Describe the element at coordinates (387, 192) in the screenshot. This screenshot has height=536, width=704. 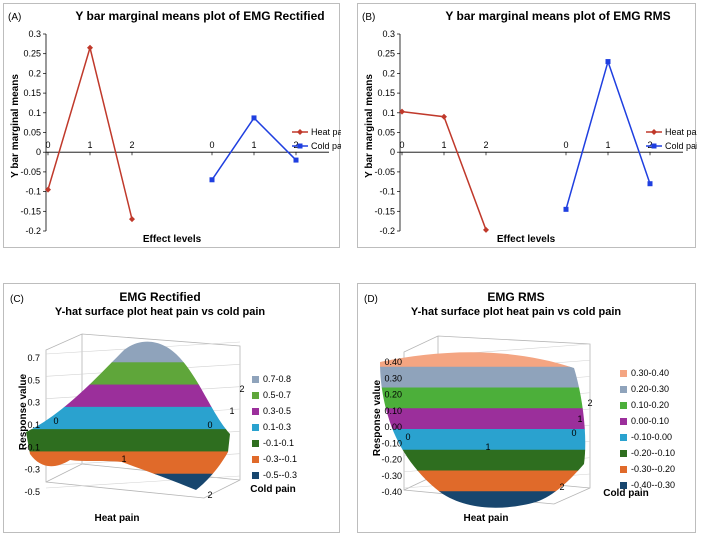
I see `y-tick-label: -0.1` at that location.